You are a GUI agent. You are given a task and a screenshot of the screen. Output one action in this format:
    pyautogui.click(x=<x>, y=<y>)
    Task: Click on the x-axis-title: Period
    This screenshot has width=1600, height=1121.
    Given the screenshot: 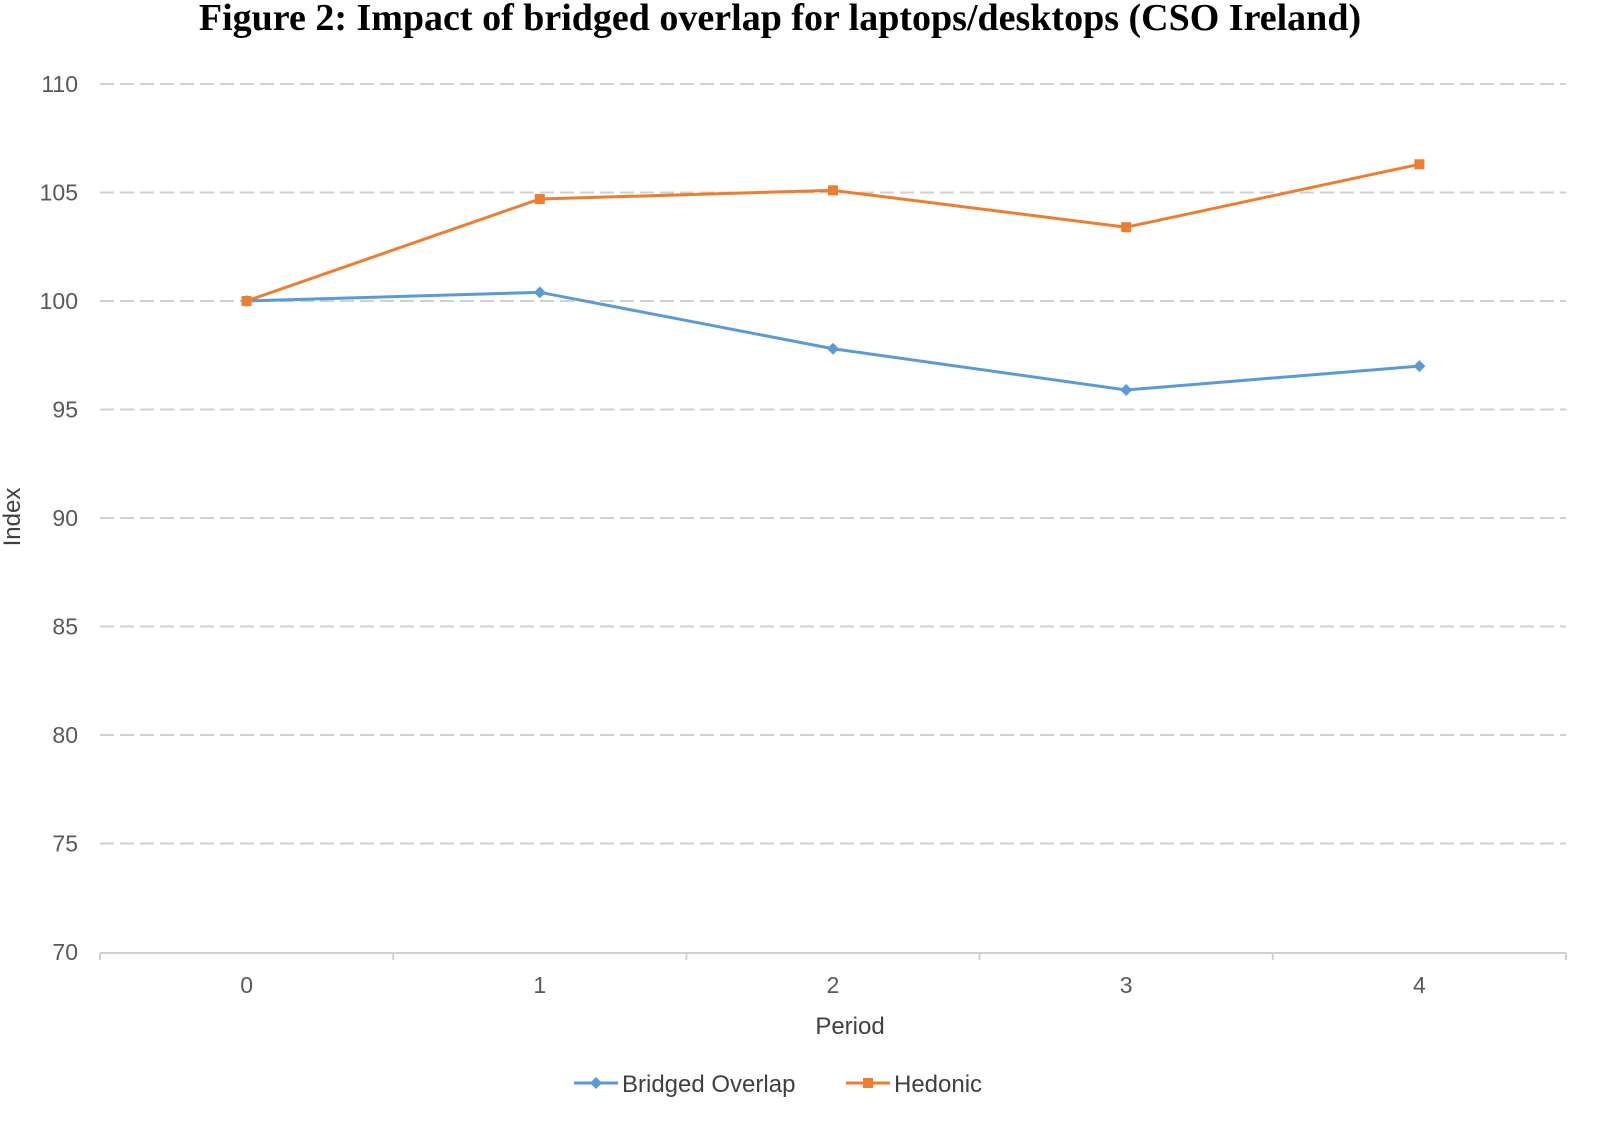 What is the action you would take?
    pyautogui.click(x=849, y=1026)
    